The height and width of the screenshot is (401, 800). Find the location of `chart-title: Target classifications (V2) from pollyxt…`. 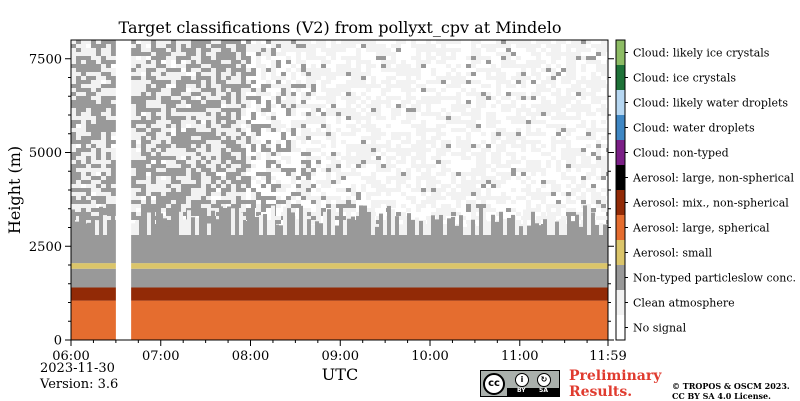

chart-title: Target classifications (V2) from pollyxt… is located at coordinates (340, 27).